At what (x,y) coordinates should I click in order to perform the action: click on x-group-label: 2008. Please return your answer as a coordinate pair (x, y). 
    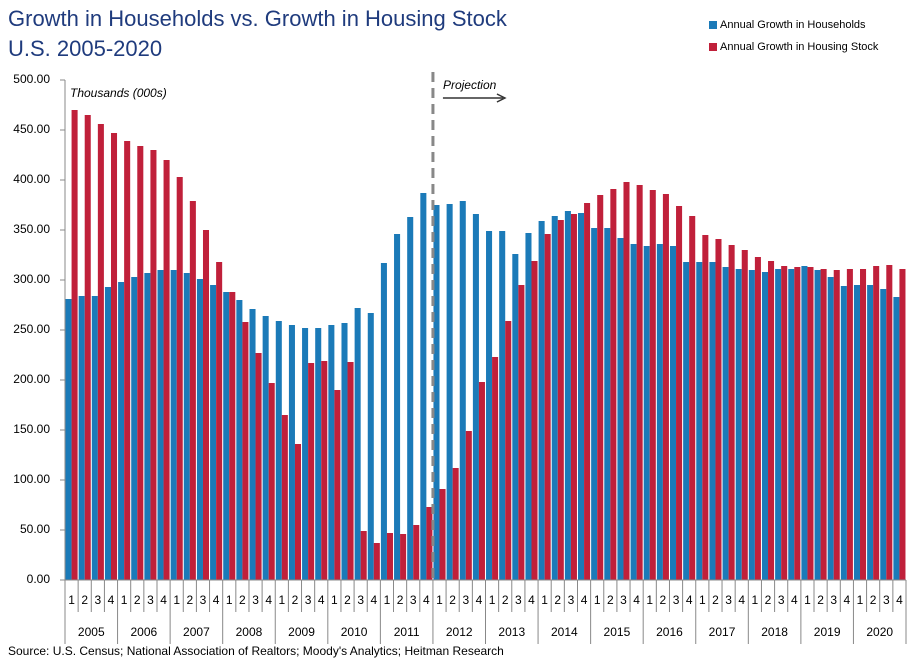
    Looking at the image, I should click on (249, 632).